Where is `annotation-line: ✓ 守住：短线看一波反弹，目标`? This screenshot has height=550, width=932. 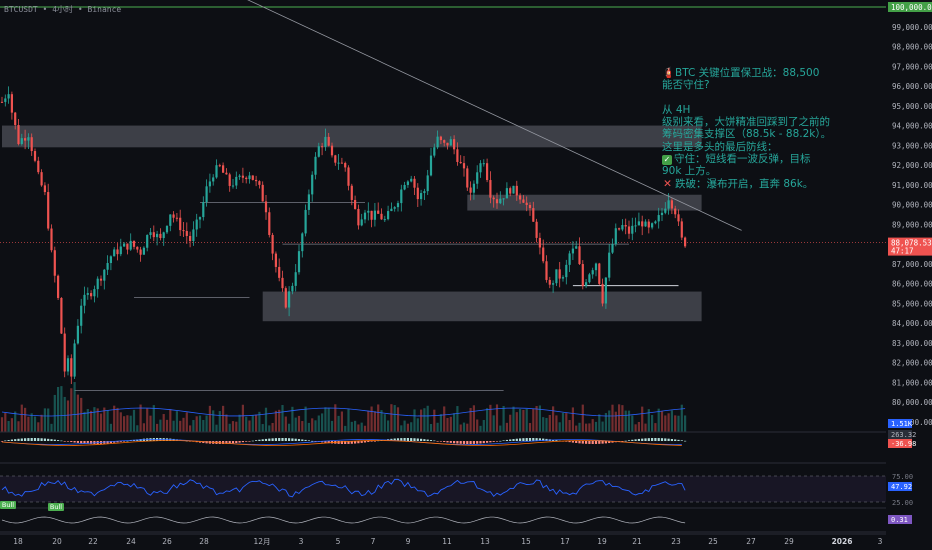
annotation-line: ✓ 守住：短线看一波反弹，目标 is located at coordinates (746, 159).